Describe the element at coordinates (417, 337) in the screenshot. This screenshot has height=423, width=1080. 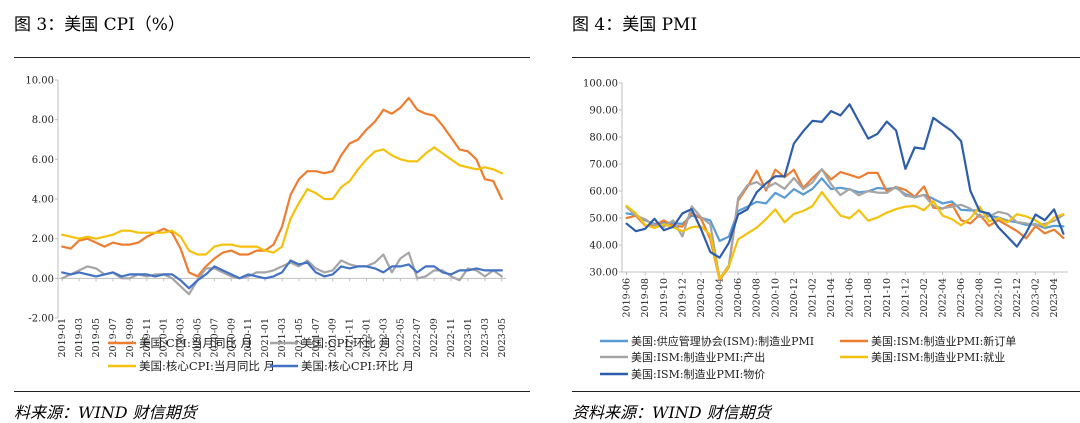
I see `cpi-x-tick-label: 2022-07` at that location.